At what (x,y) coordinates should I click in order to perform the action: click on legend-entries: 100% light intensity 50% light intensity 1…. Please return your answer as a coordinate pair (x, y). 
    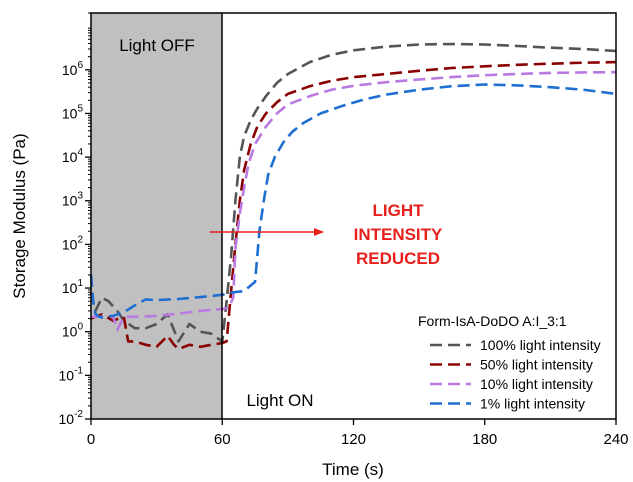
    Looking at the image, I should click on (515, 374).